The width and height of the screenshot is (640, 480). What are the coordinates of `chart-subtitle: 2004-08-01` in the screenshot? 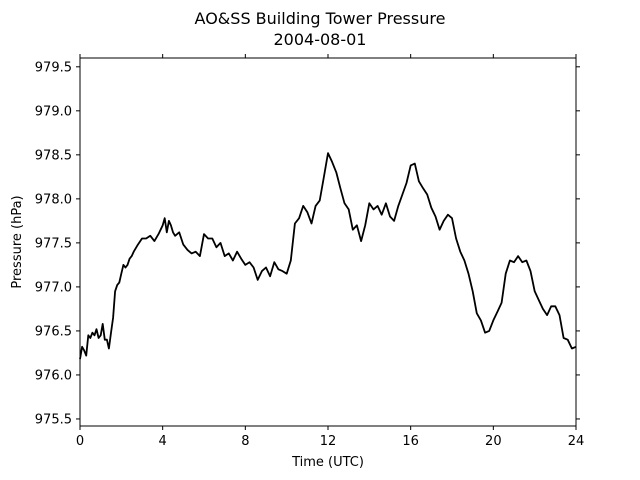 It's located at (320, 39).